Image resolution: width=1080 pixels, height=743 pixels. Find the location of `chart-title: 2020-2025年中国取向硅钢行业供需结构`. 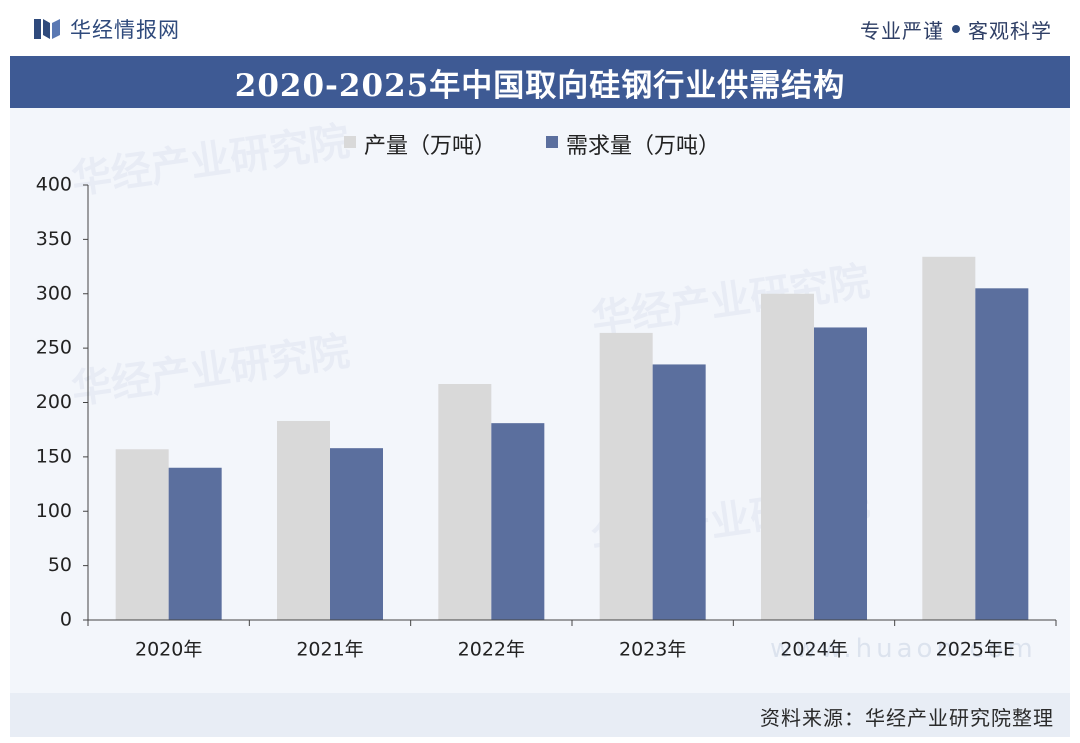

chart-title: 2020-2025年中国取向硅钢行业供需结构 is located at coordinates (540, 85).